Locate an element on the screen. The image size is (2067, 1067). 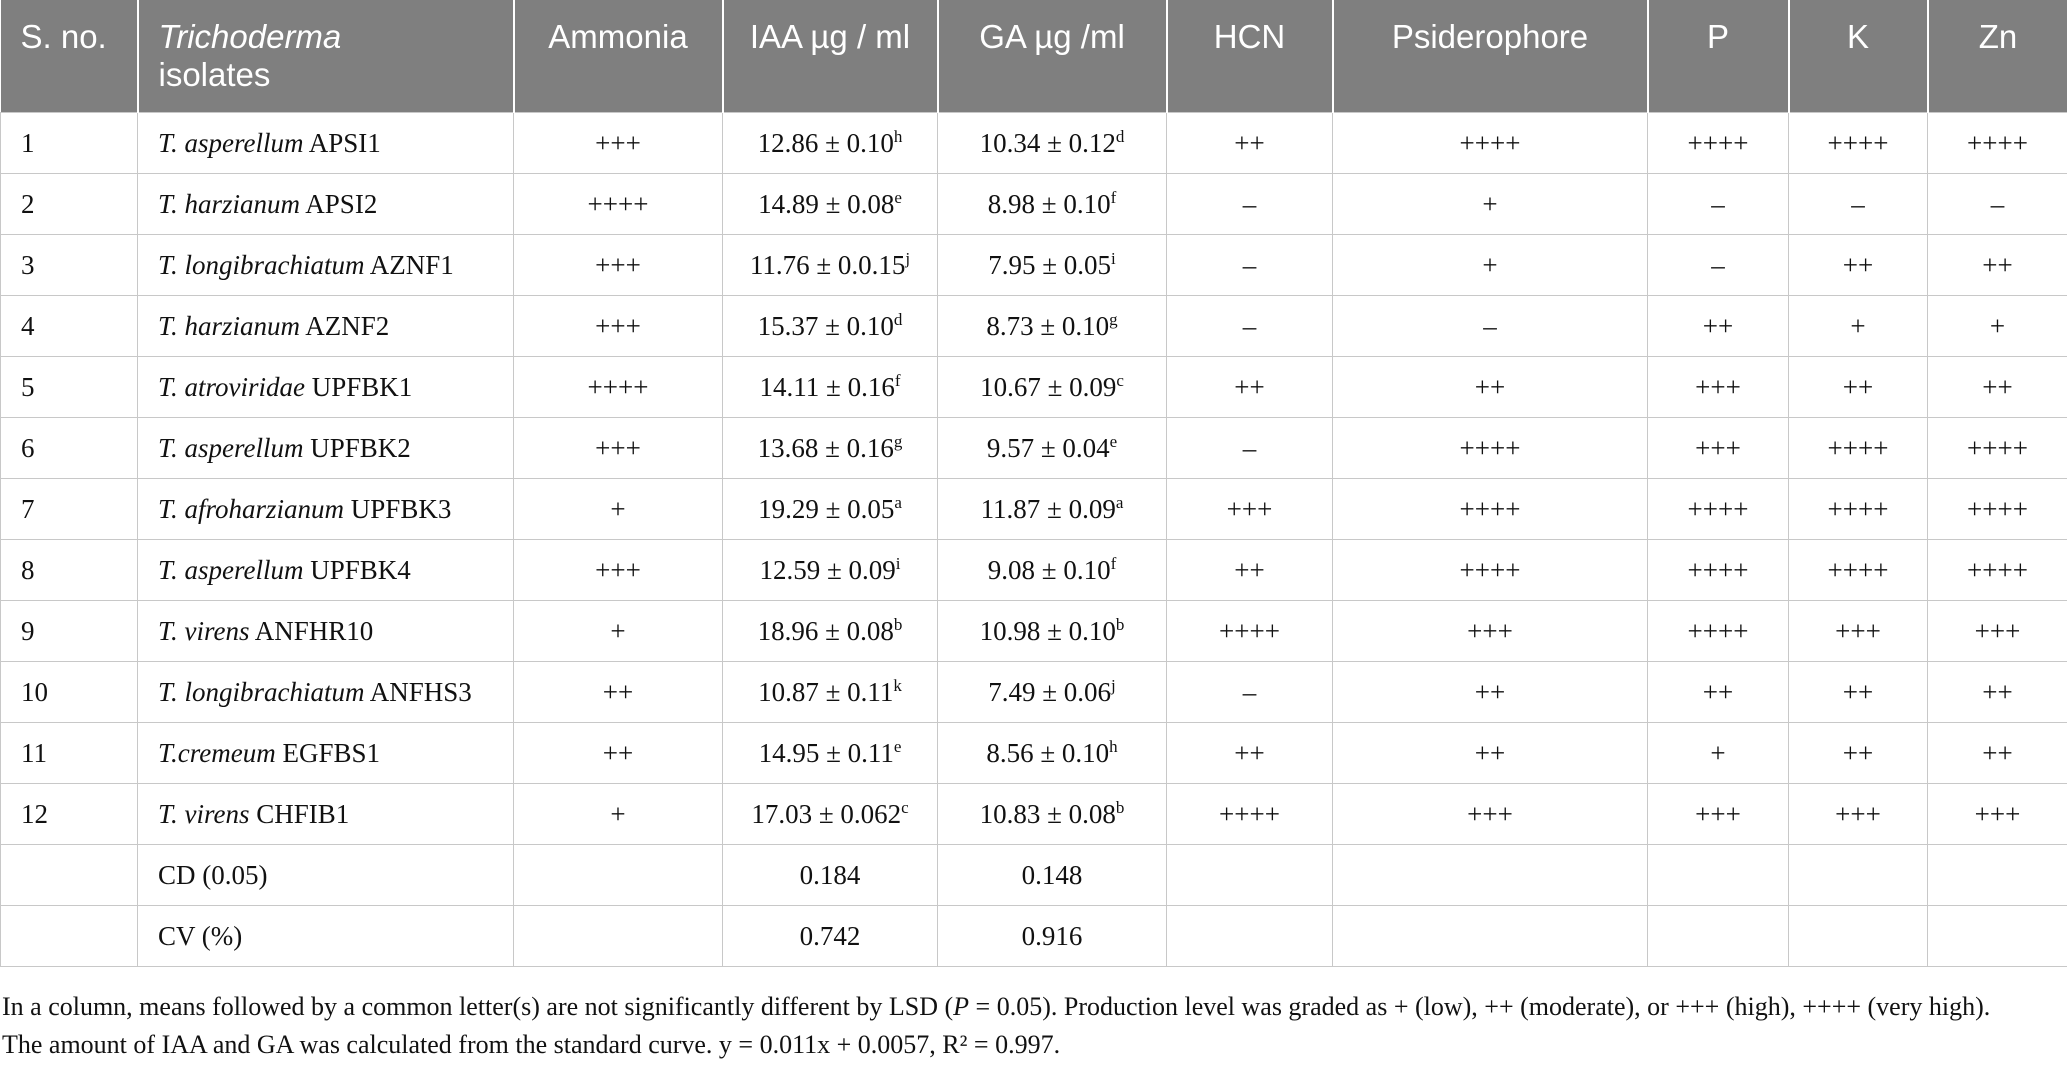
cell-p: ++ is located at coordinates (1718, 326).